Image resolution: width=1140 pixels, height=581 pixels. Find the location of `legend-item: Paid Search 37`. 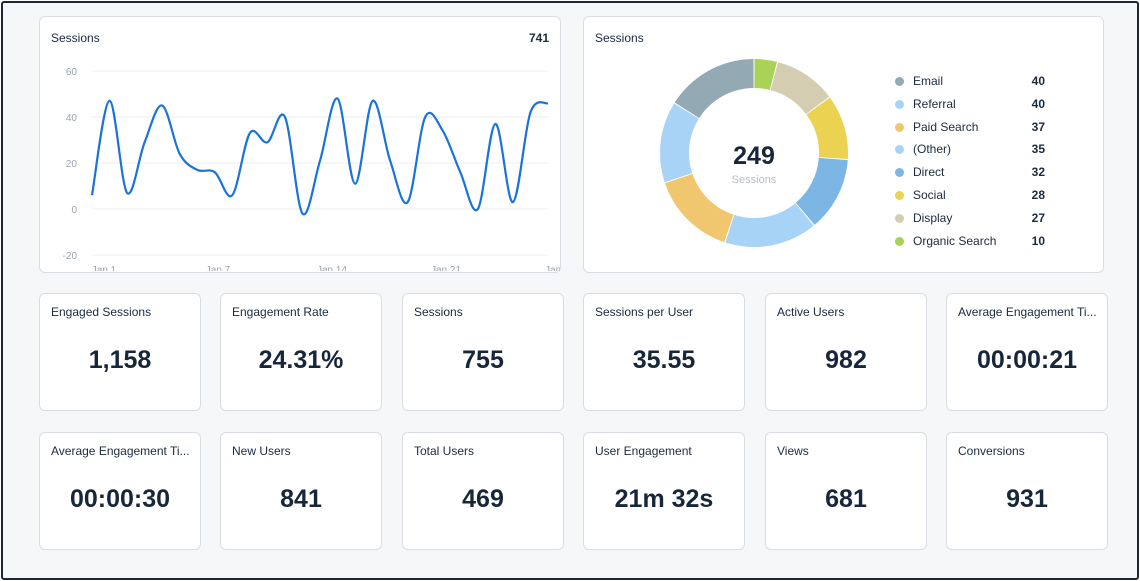

legend-item: Paid Search 37 is located at coordinates (970, 128).